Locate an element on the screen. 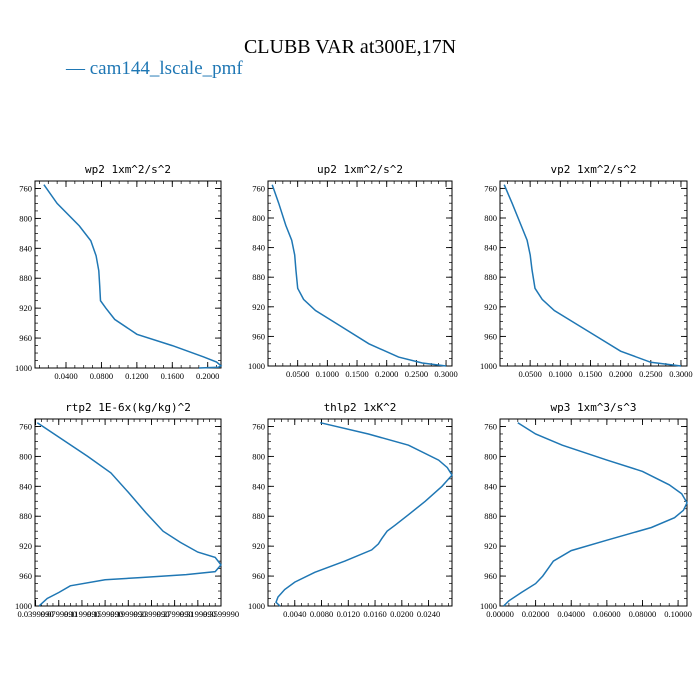 This screenshot has height=700, width=700. x-tick-label: 0.00000 is located at coordinates (500, 614).